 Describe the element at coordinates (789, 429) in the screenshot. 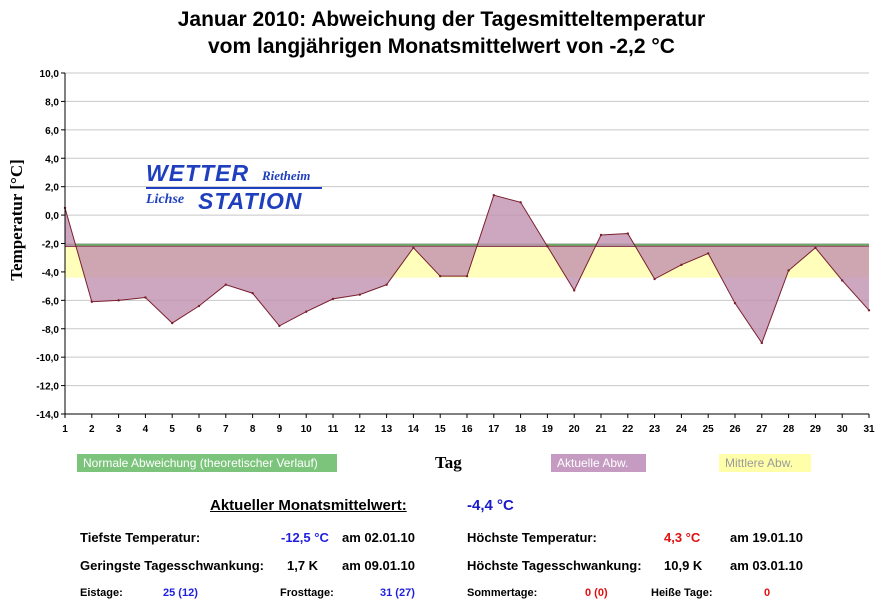

I see `x-tick-label: 28` at that location.